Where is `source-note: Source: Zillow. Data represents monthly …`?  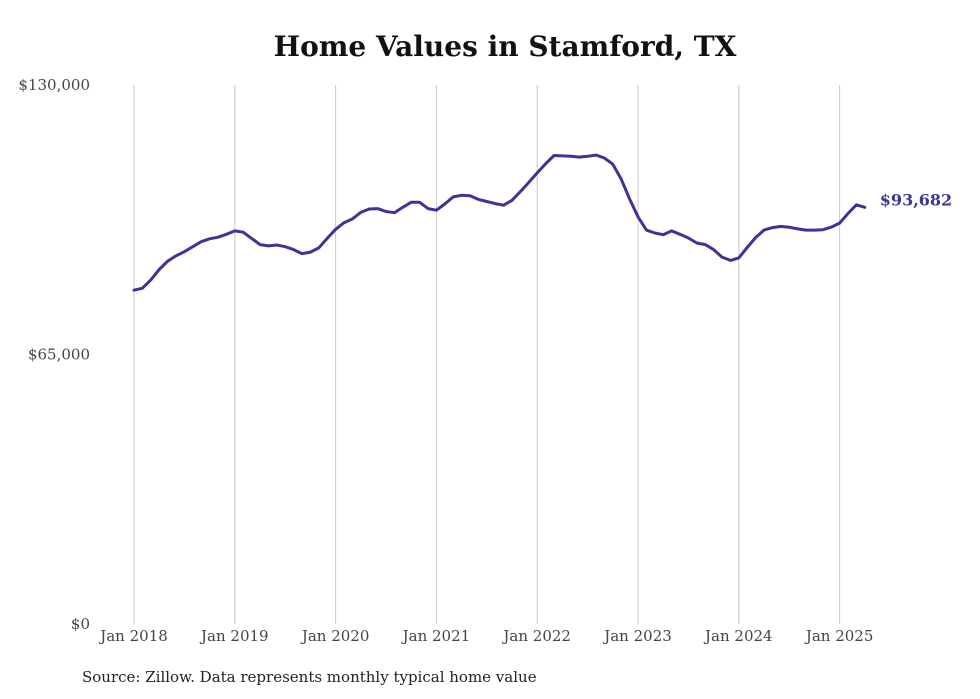 source-note: Source: Zillow. Data represents monthly … is located at coordinates (309, 677).